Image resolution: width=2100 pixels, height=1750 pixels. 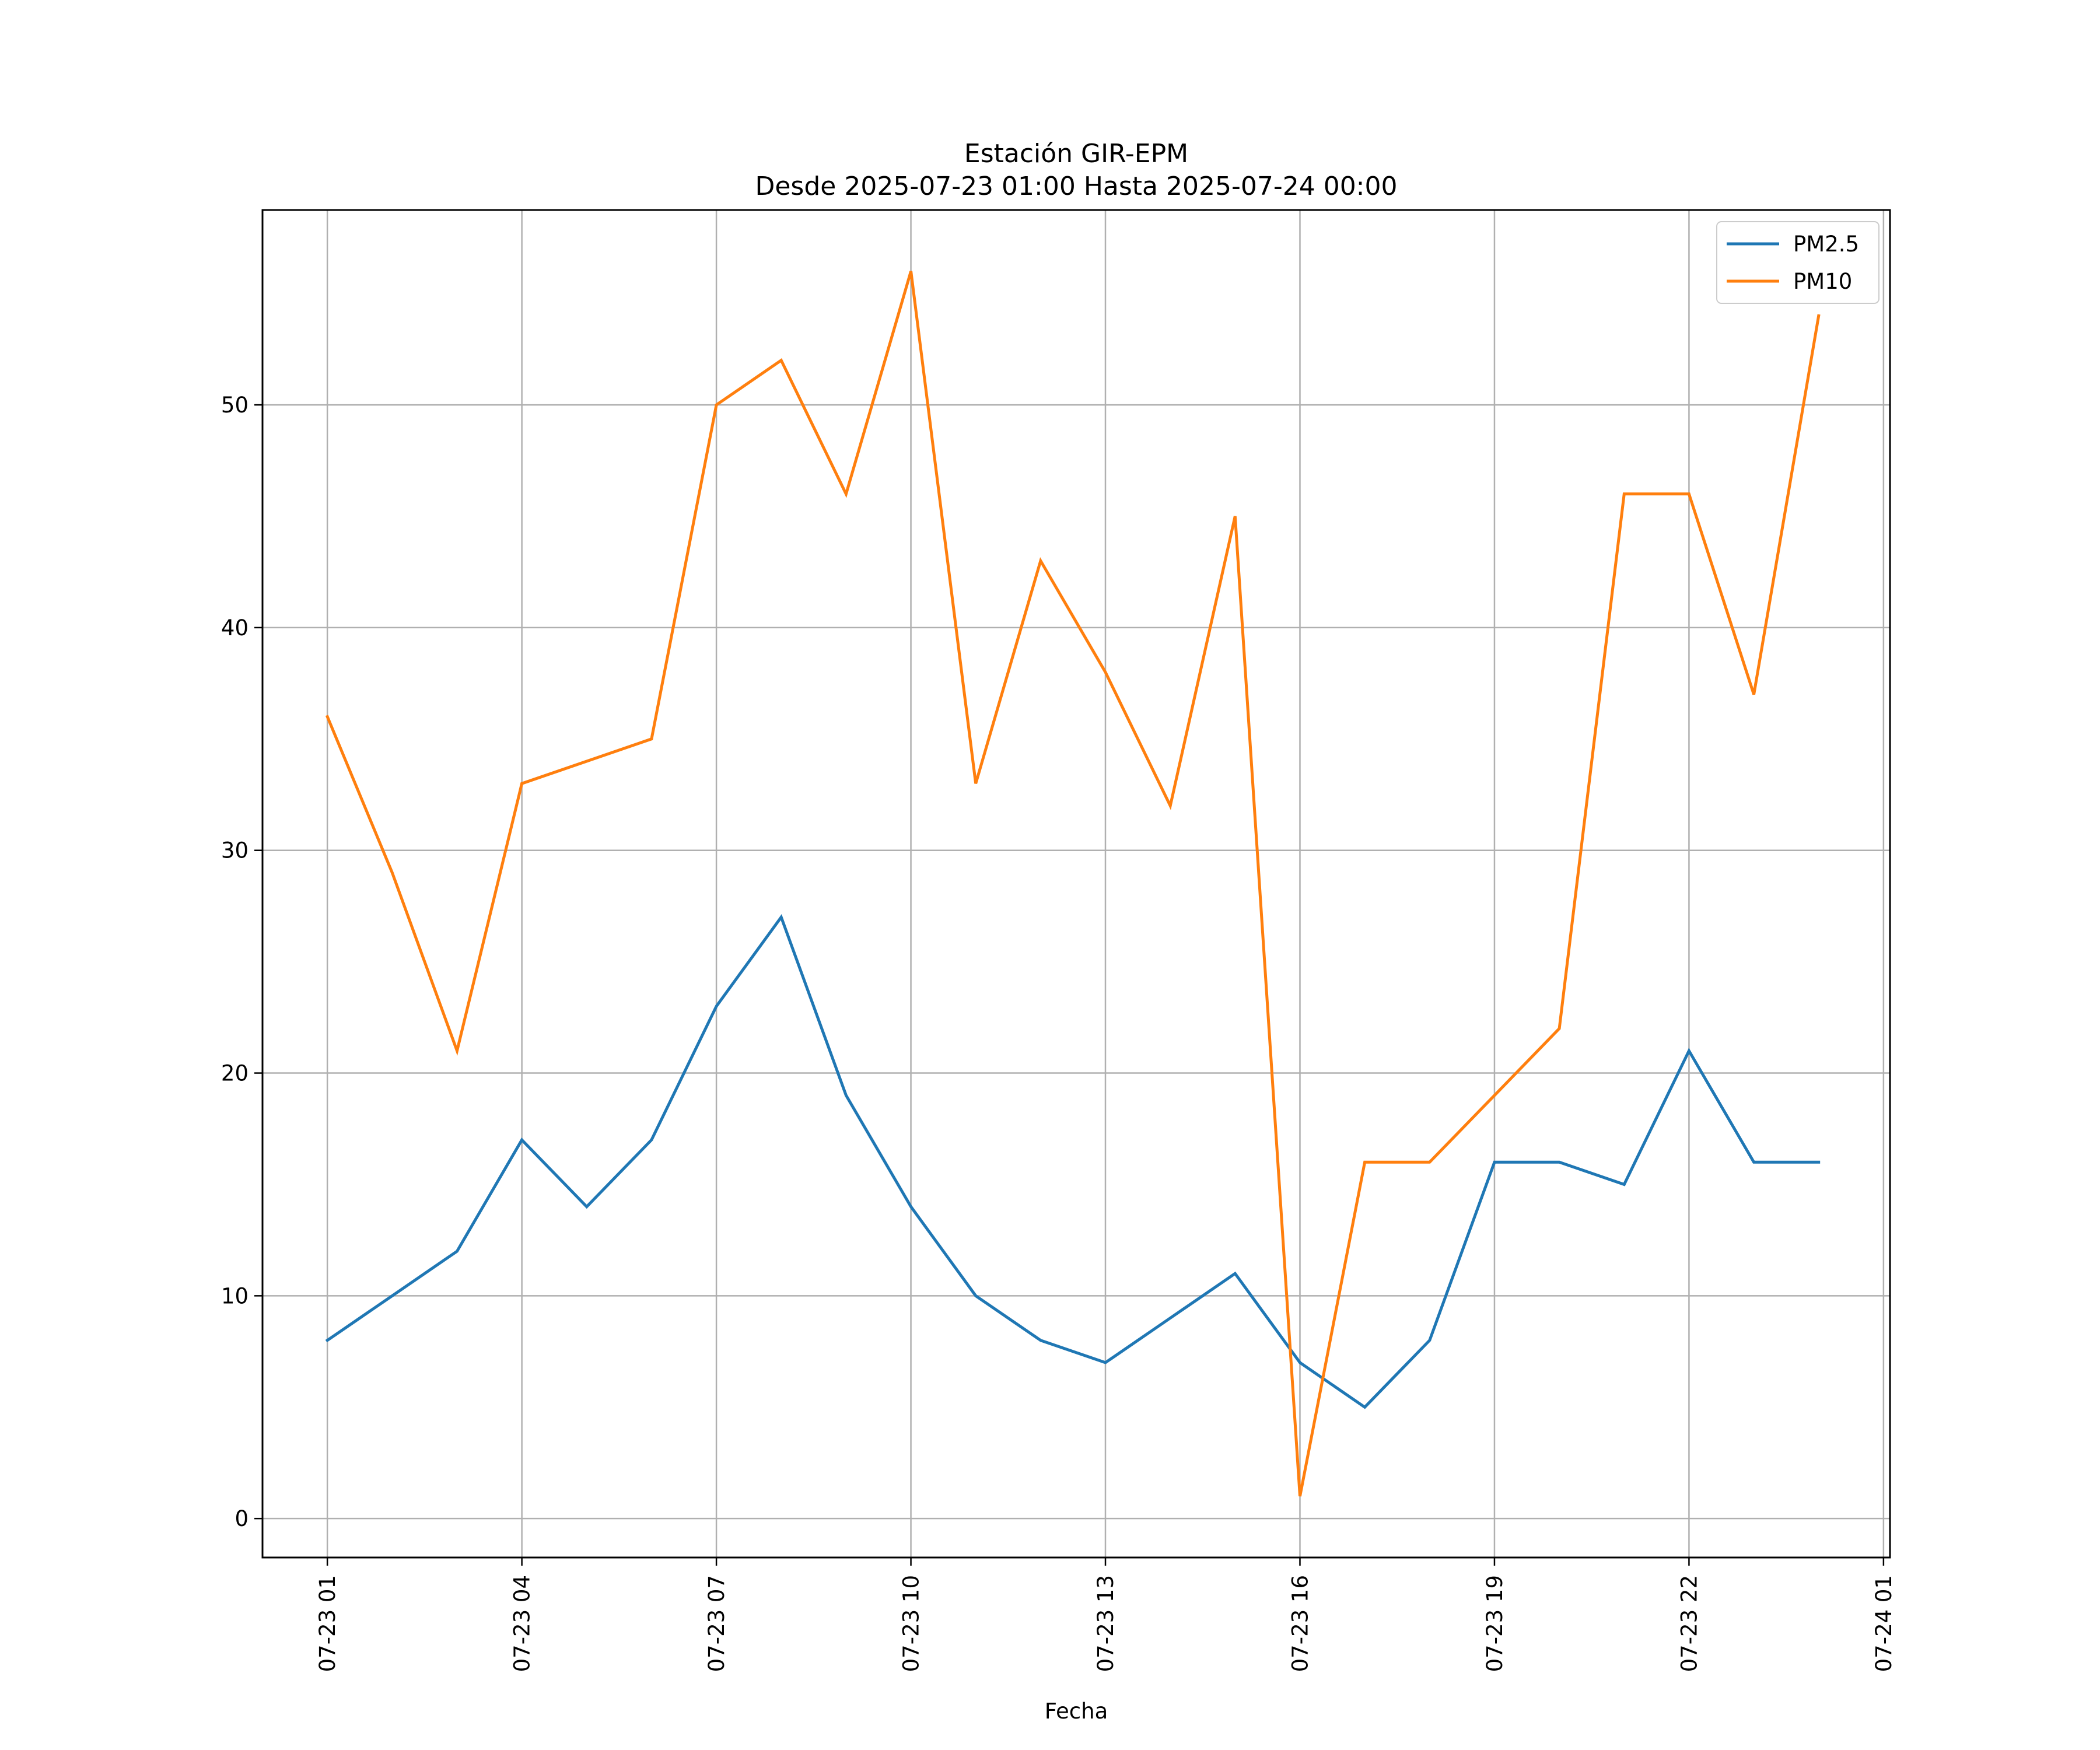 I want to click on y-tick-label: 50, so click(x=235, y=405).